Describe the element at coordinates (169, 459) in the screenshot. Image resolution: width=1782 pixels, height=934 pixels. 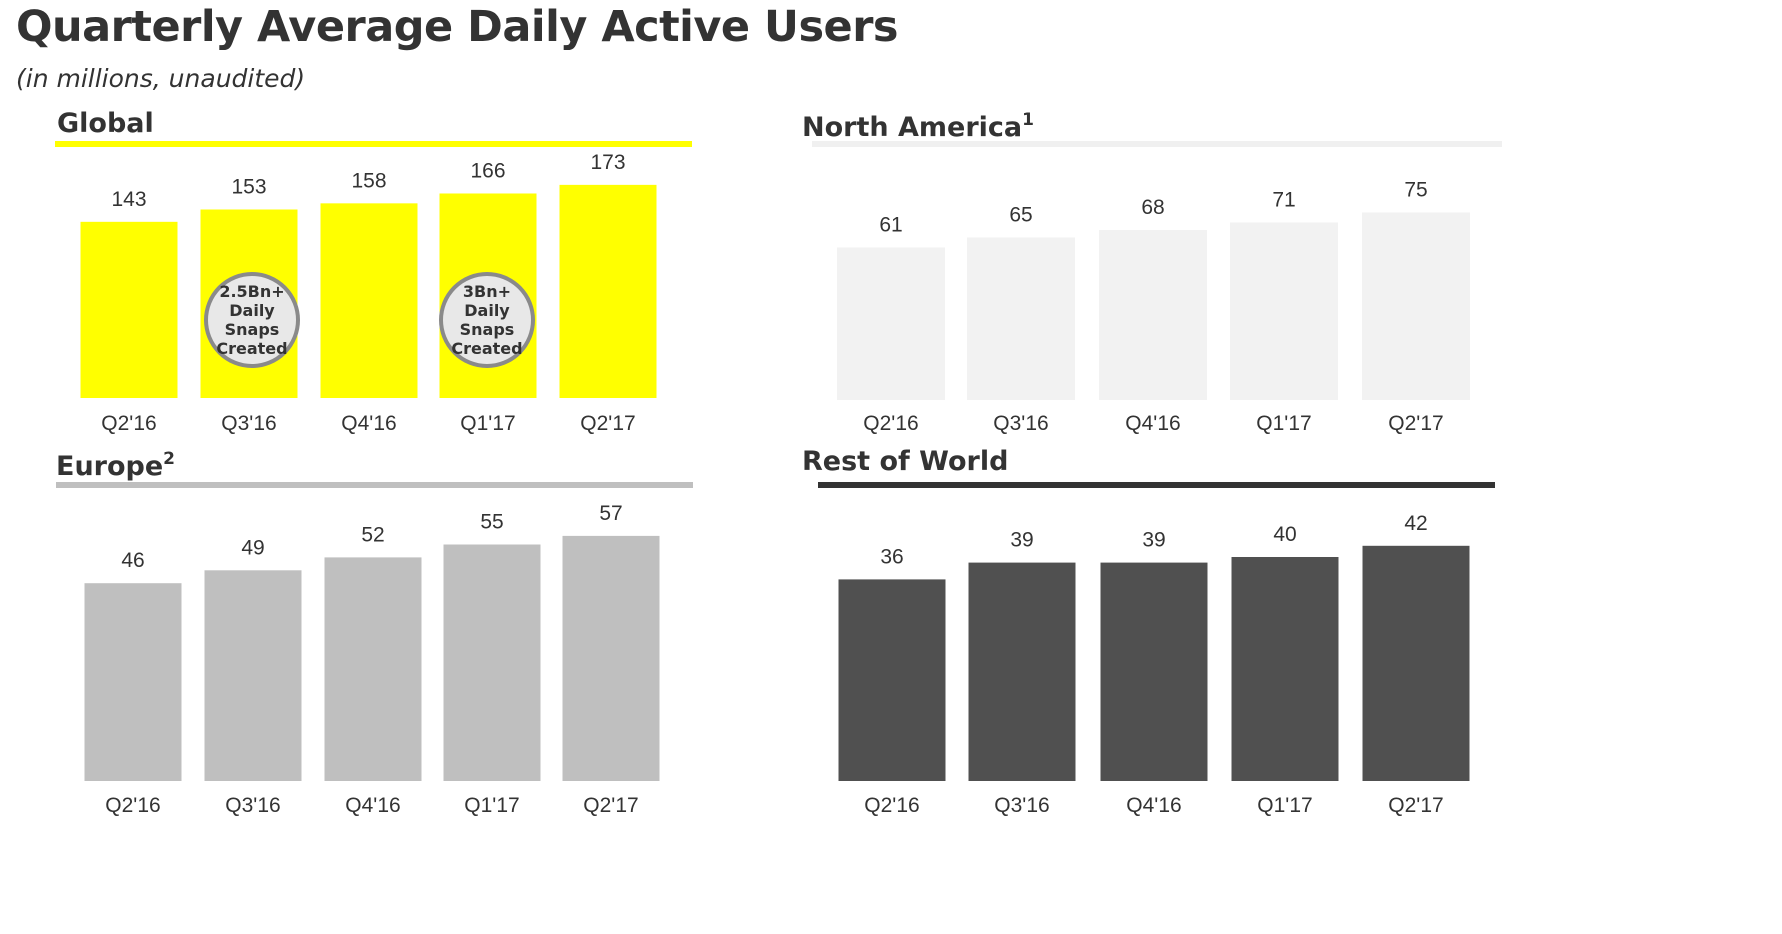
I see `footnote-marker: 2` at that location.